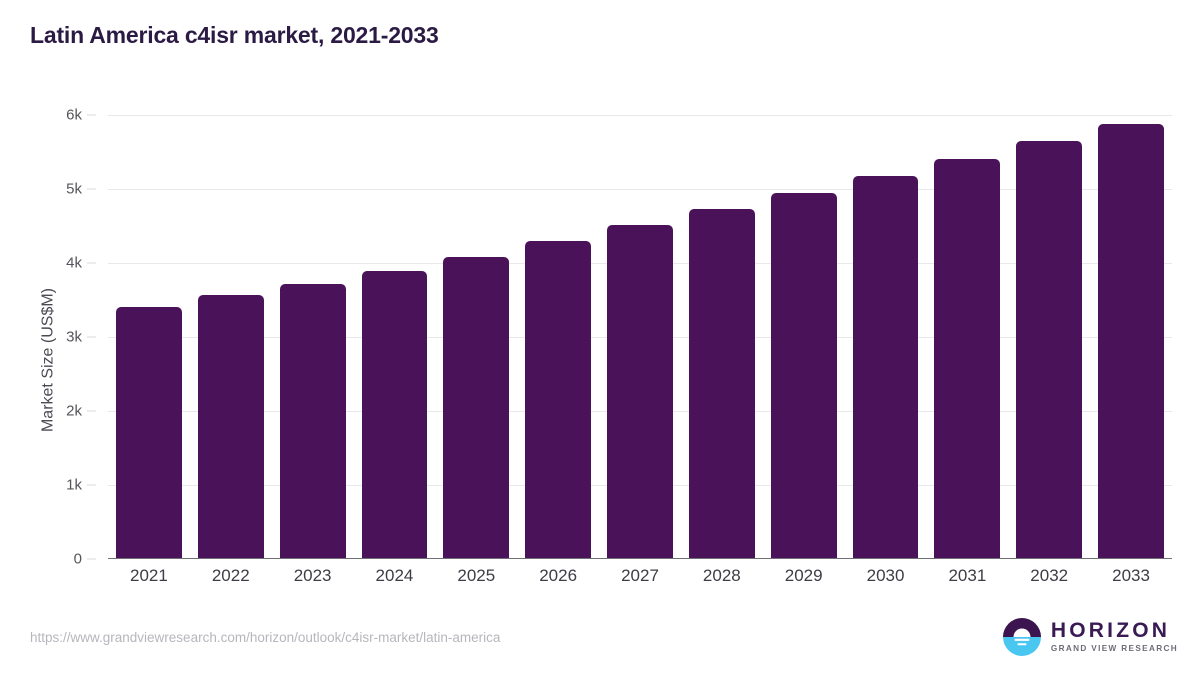 The image size is (1200, 675). I want to click on bar-2032, so click(1049, 350).